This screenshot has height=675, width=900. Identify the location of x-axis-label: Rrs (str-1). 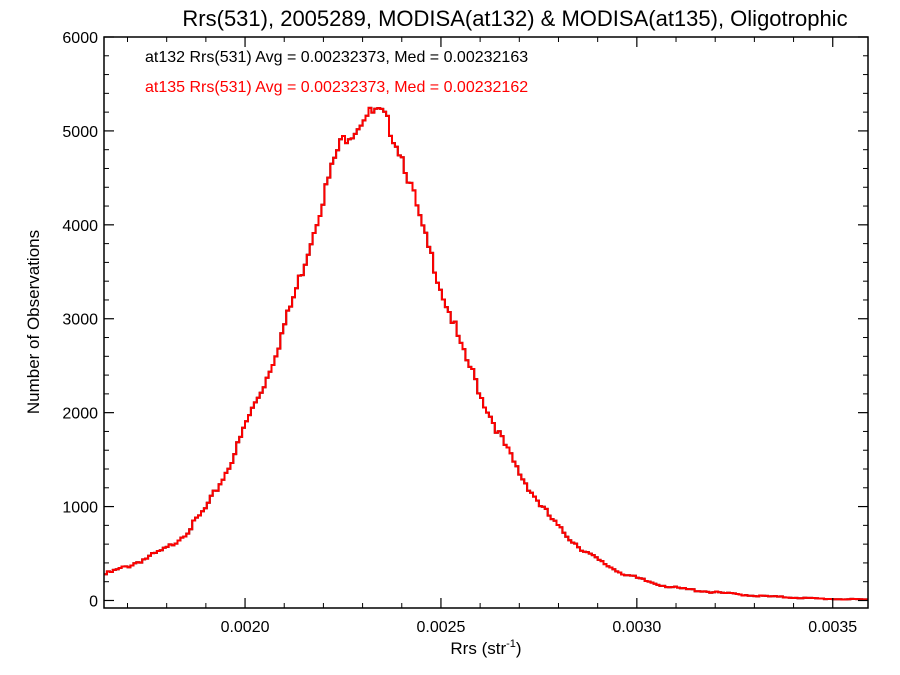
(485, 648).